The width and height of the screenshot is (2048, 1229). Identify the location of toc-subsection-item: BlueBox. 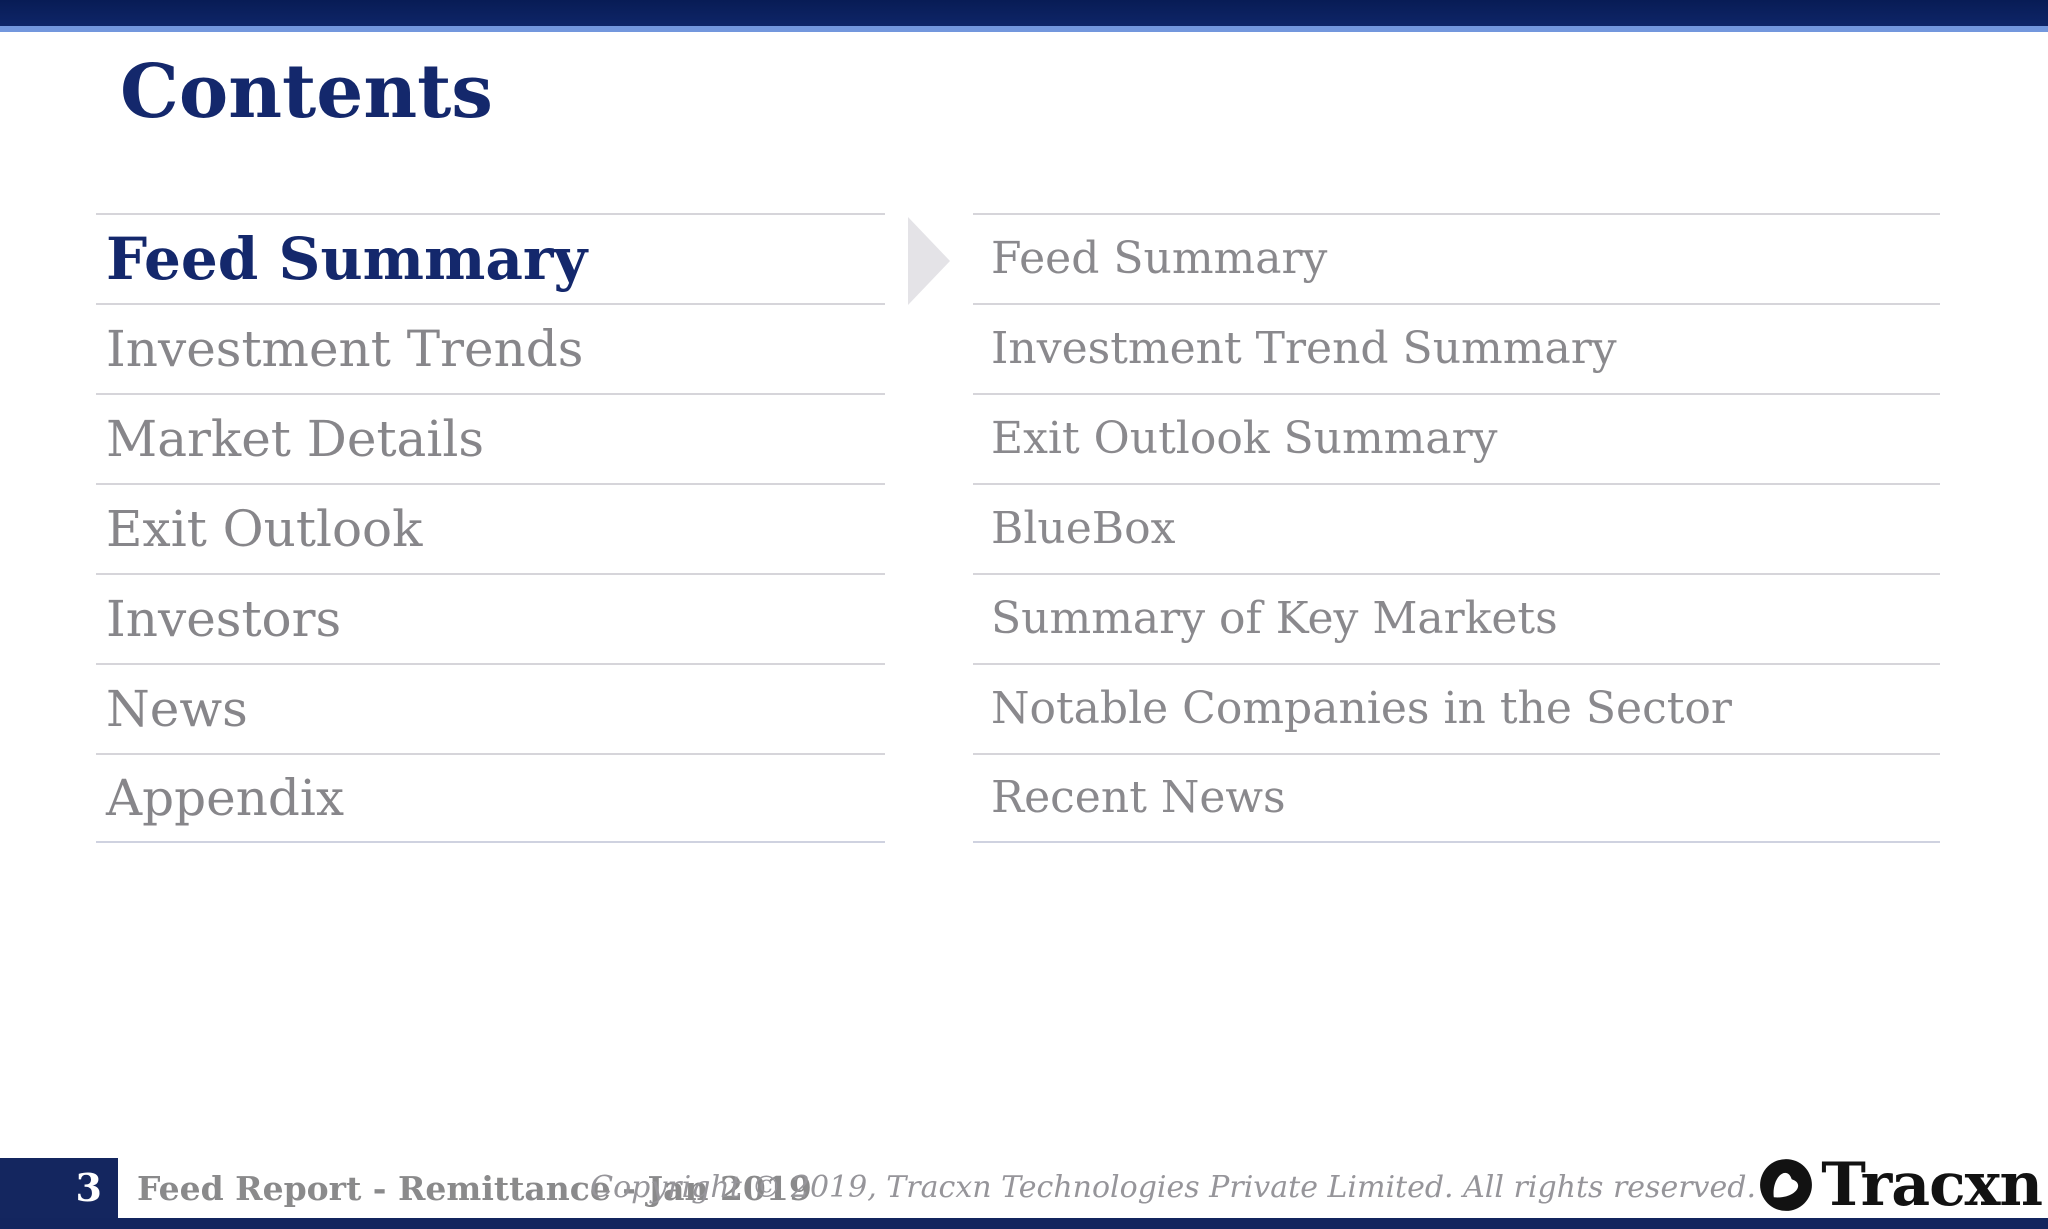
(1456, 528).